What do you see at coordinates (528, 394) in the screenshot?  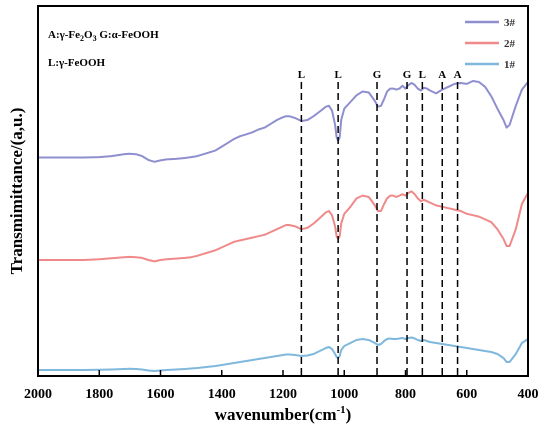 I see `x-tick-label-9: 400` at bounding box center [528, 394].